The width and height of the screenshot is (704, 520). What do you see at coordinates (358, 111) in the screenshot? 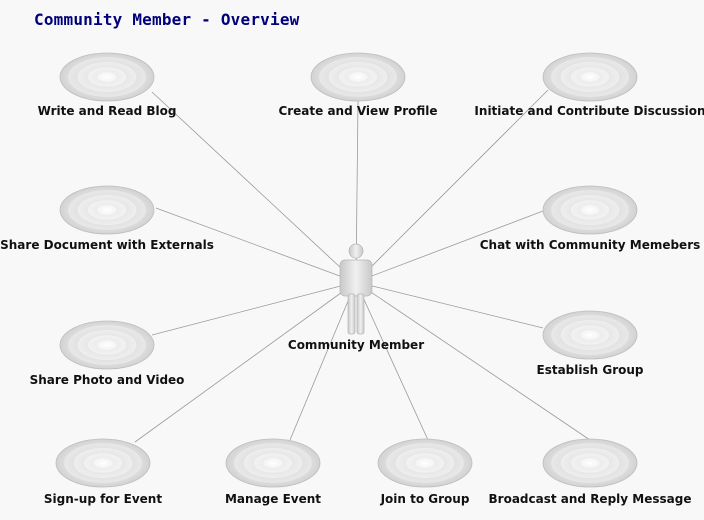
I see `use-case-label-create-and-view-profile: Create and View Profile` at bounding box center [358, 111].